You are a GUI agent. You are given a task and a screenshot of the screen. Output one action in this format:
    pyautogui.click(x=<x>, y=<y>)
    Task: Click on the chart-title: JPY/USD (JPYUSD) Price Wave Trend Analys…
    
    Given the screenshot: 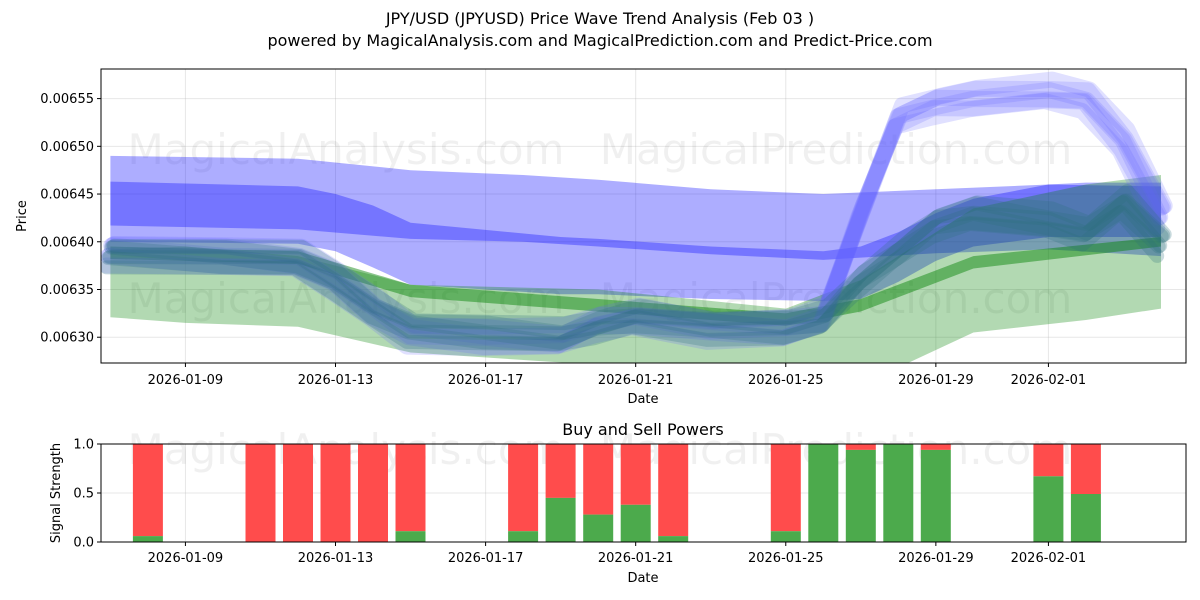 What is the action you would take?
    pyautogui.click(x=600, y=18)
    